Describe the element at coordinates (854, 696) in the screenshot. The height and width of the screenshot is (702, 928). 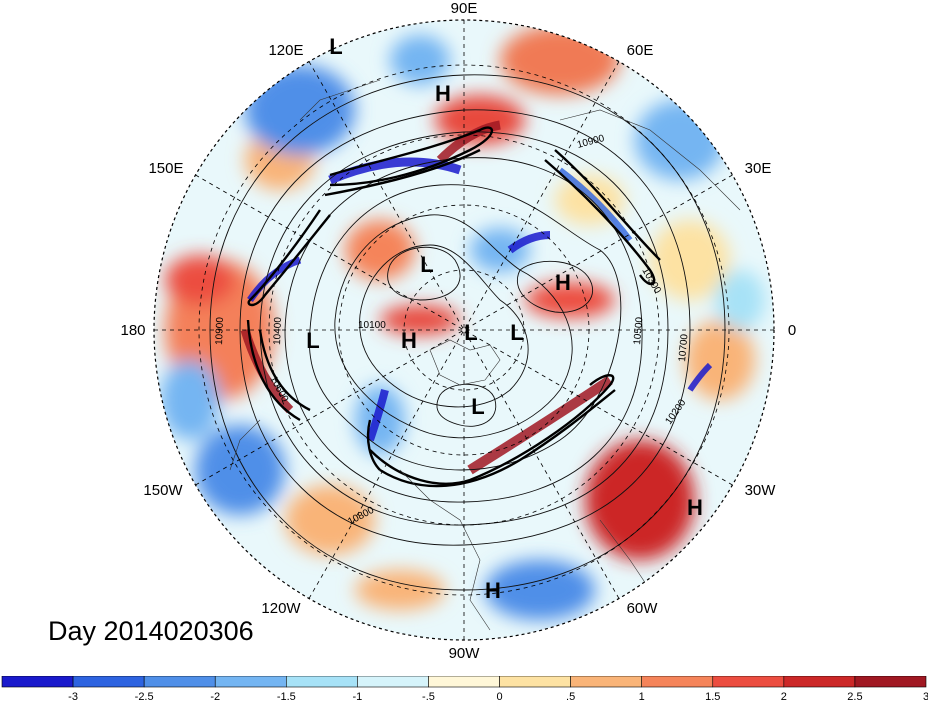
I see `colorbar-tick-label: 2.5` at that location.